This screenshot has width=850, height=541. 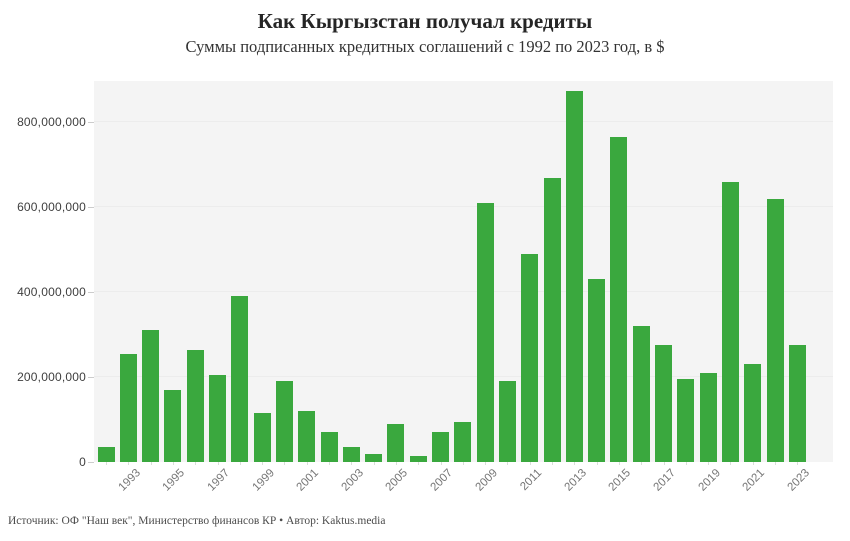 I want to click on bar-2005, so click(x=396, y=443).